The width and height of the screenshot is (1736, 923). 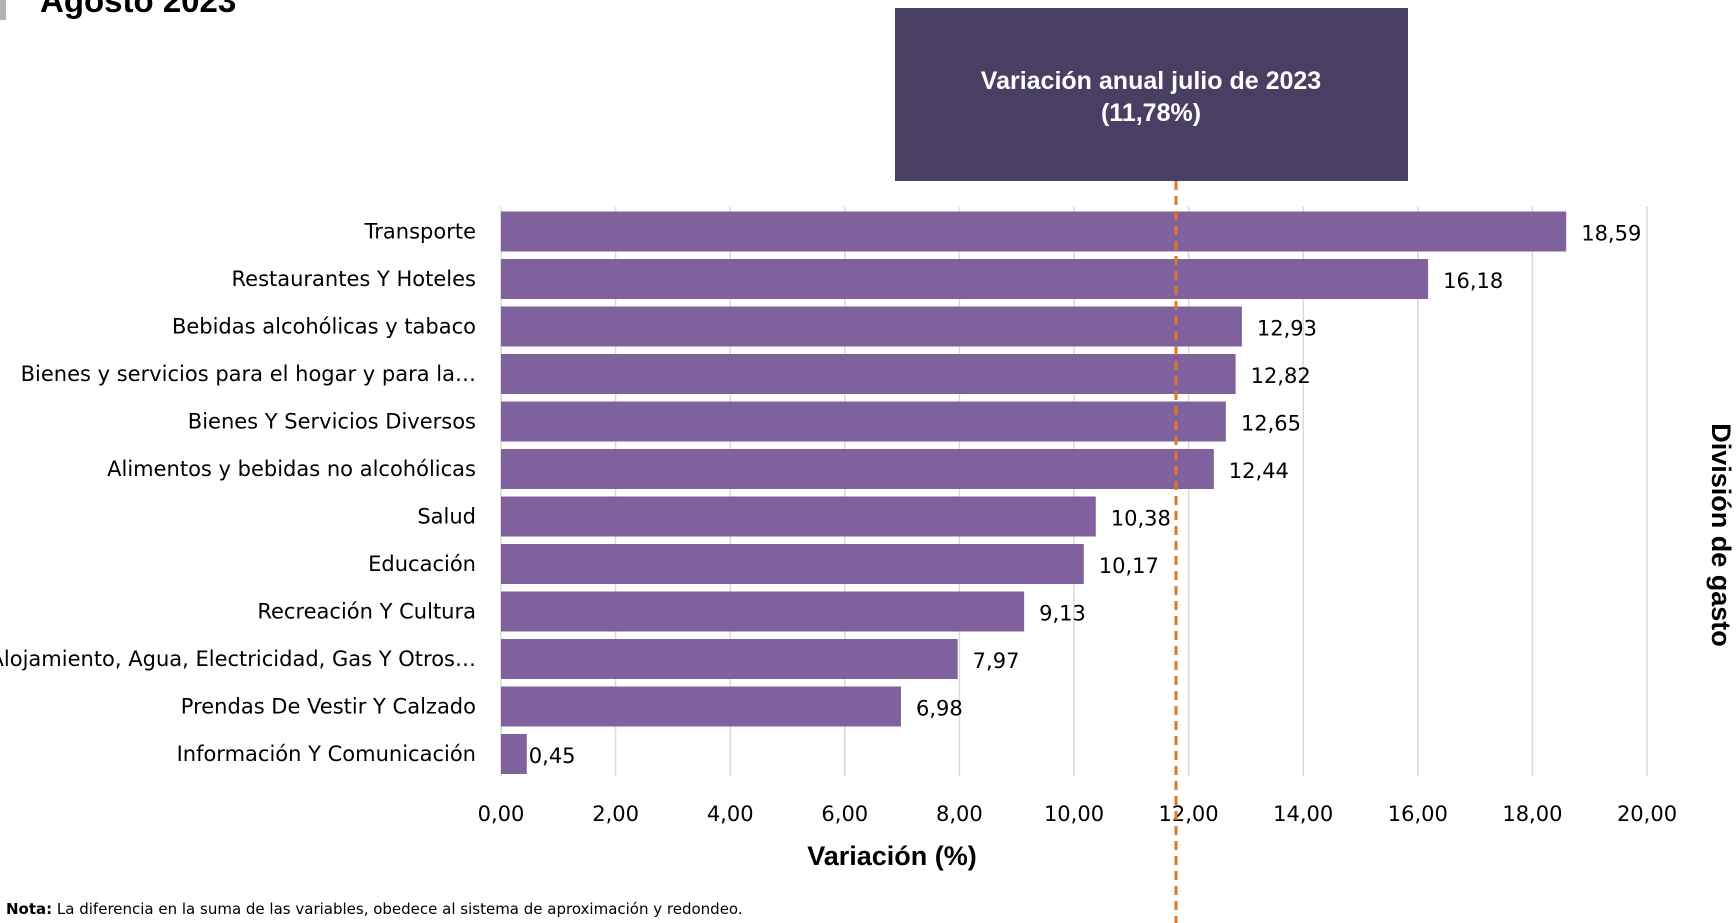 I want to click on category-label: Prendas De Vestir Y Calzado, so click(x=328, y=707).